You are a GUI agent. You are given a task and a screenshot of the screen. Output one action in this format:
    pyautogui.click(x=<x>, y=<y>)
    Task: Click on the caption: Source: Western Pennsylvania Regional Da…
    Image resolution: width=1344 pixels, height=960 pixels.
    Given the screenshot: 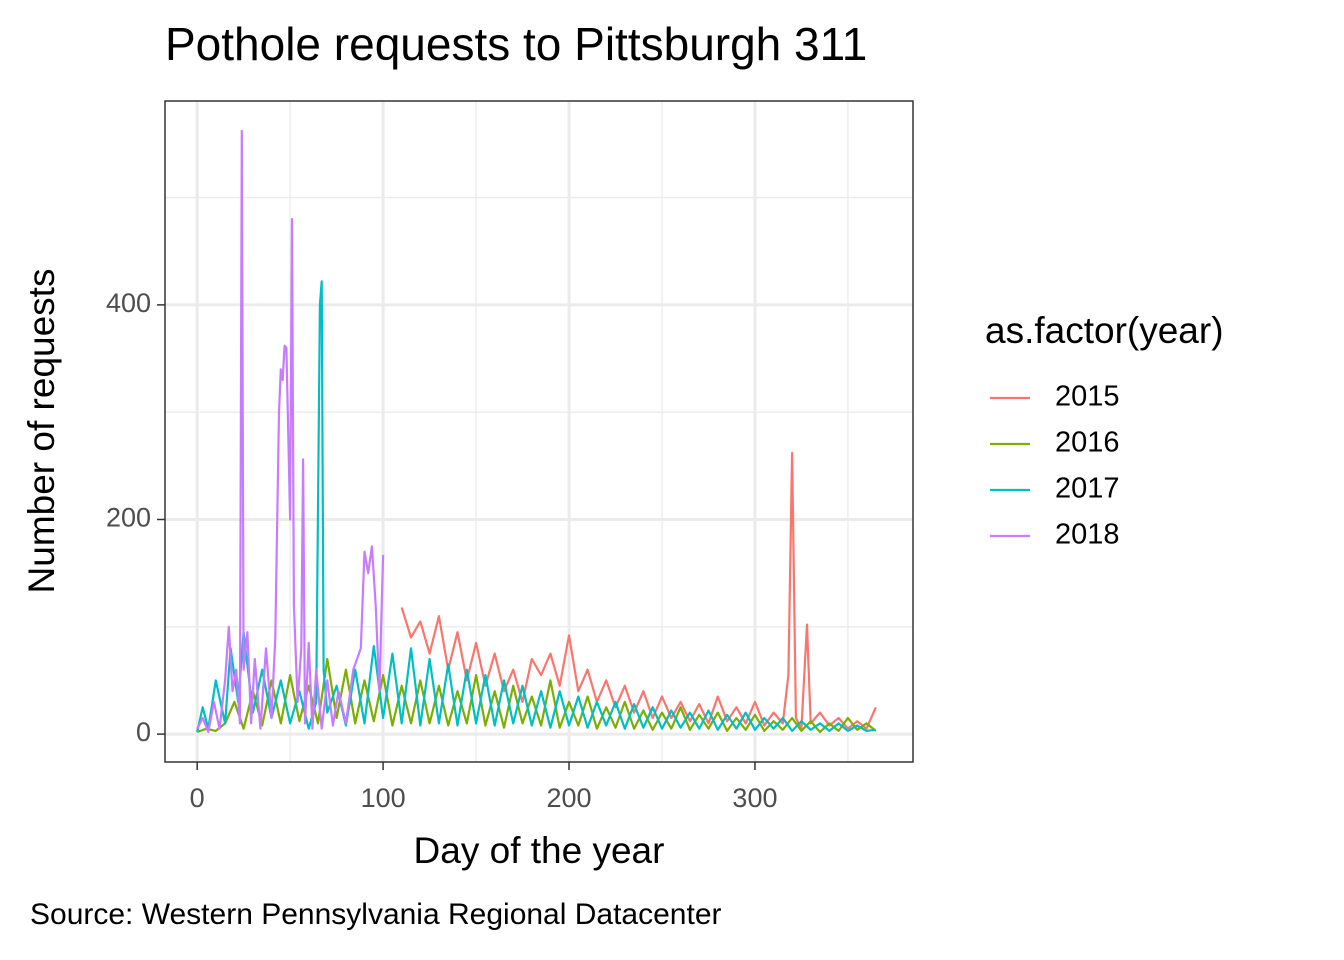 What is the action you would take?
    pyautogui.click(x=376, y=914)
    